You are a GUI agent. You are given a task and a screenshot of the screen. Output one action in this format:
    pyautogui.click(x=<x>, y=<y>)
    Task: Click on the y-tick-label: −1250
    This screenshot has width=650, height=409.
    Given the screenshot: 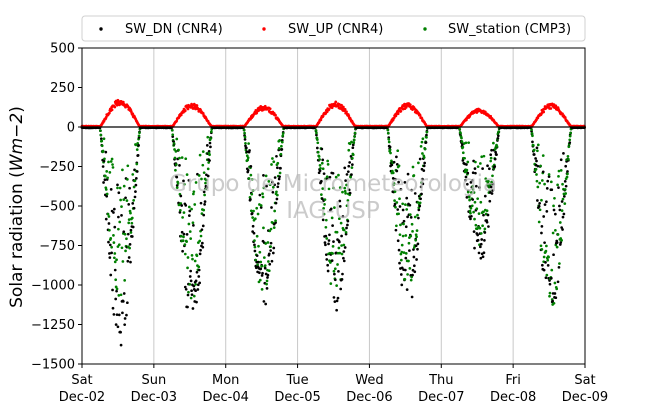 What is the action you would take?
    pyautogui.click(x=53, y=325)
    